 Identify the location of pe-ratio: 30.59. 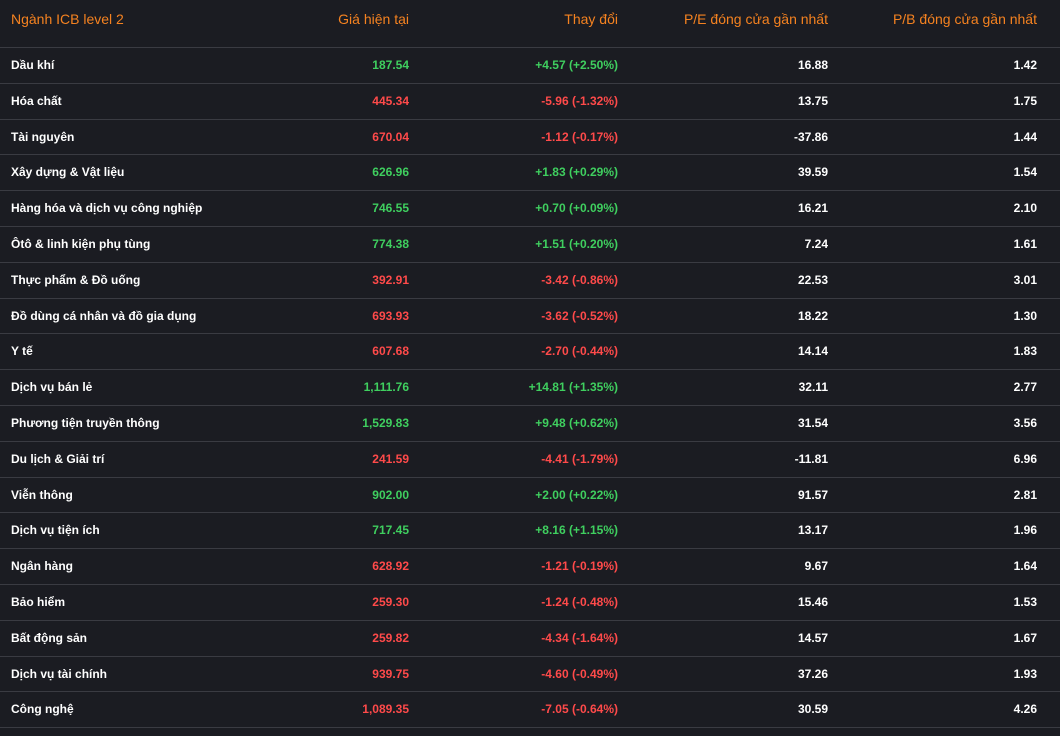
(812, 709).